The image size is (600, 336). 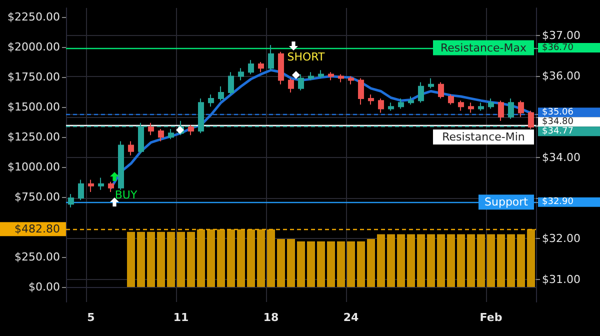 What do you see at coordinates (561, 239) in the screenshot?
I see `y2-tick-label: $32.00` at bounding box center [561, 239].